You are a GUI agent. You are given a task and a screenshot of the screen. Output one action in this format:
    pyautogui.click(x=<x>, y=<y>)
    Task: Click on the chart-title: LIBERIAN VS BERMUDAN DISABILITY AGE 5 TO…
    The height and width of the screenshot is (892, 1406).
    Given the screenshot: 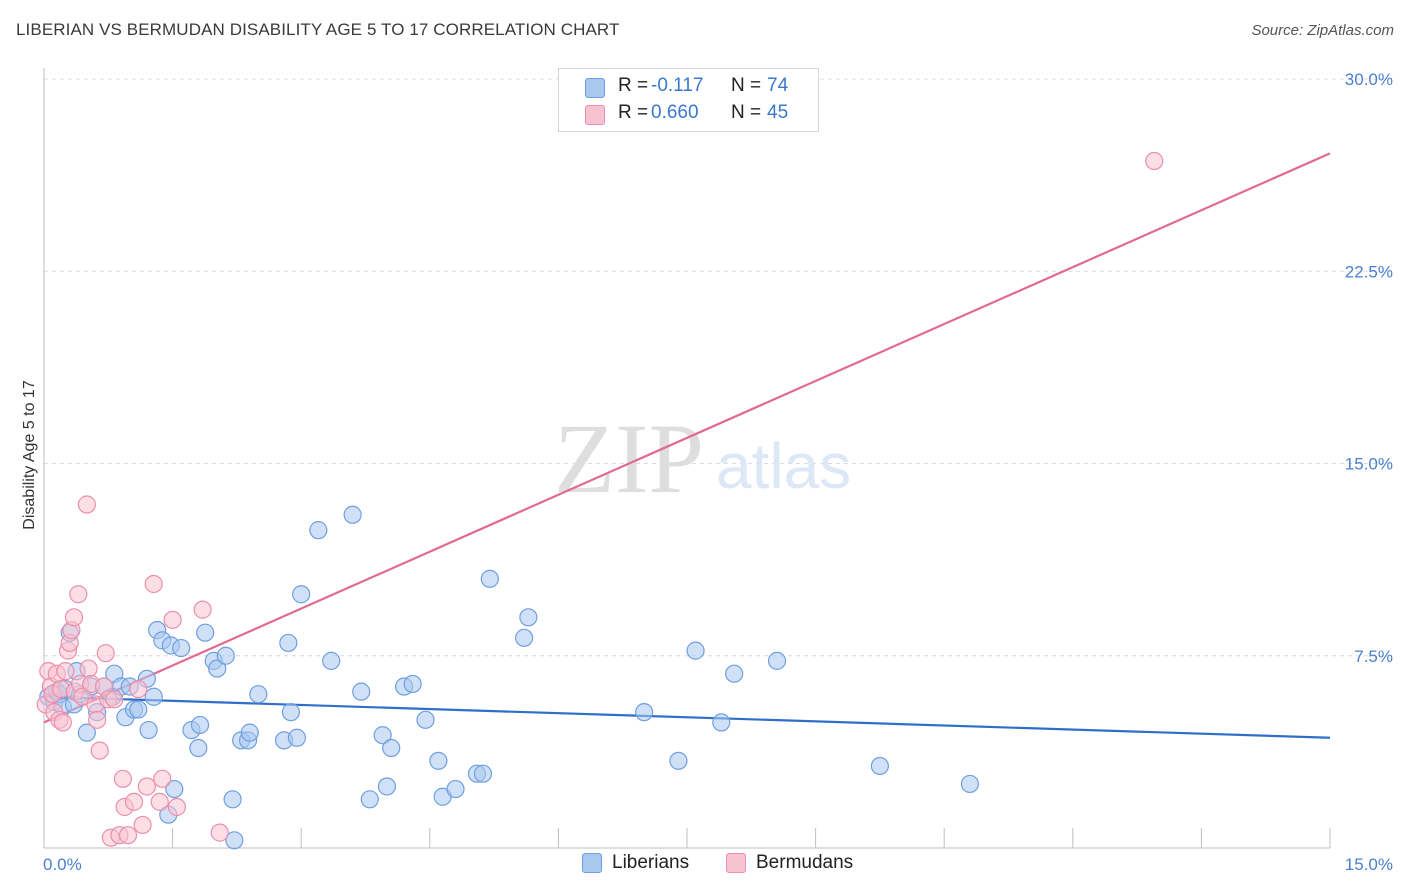 What is the action you would take?
    pyautogui.click(x=318, y=29)
    